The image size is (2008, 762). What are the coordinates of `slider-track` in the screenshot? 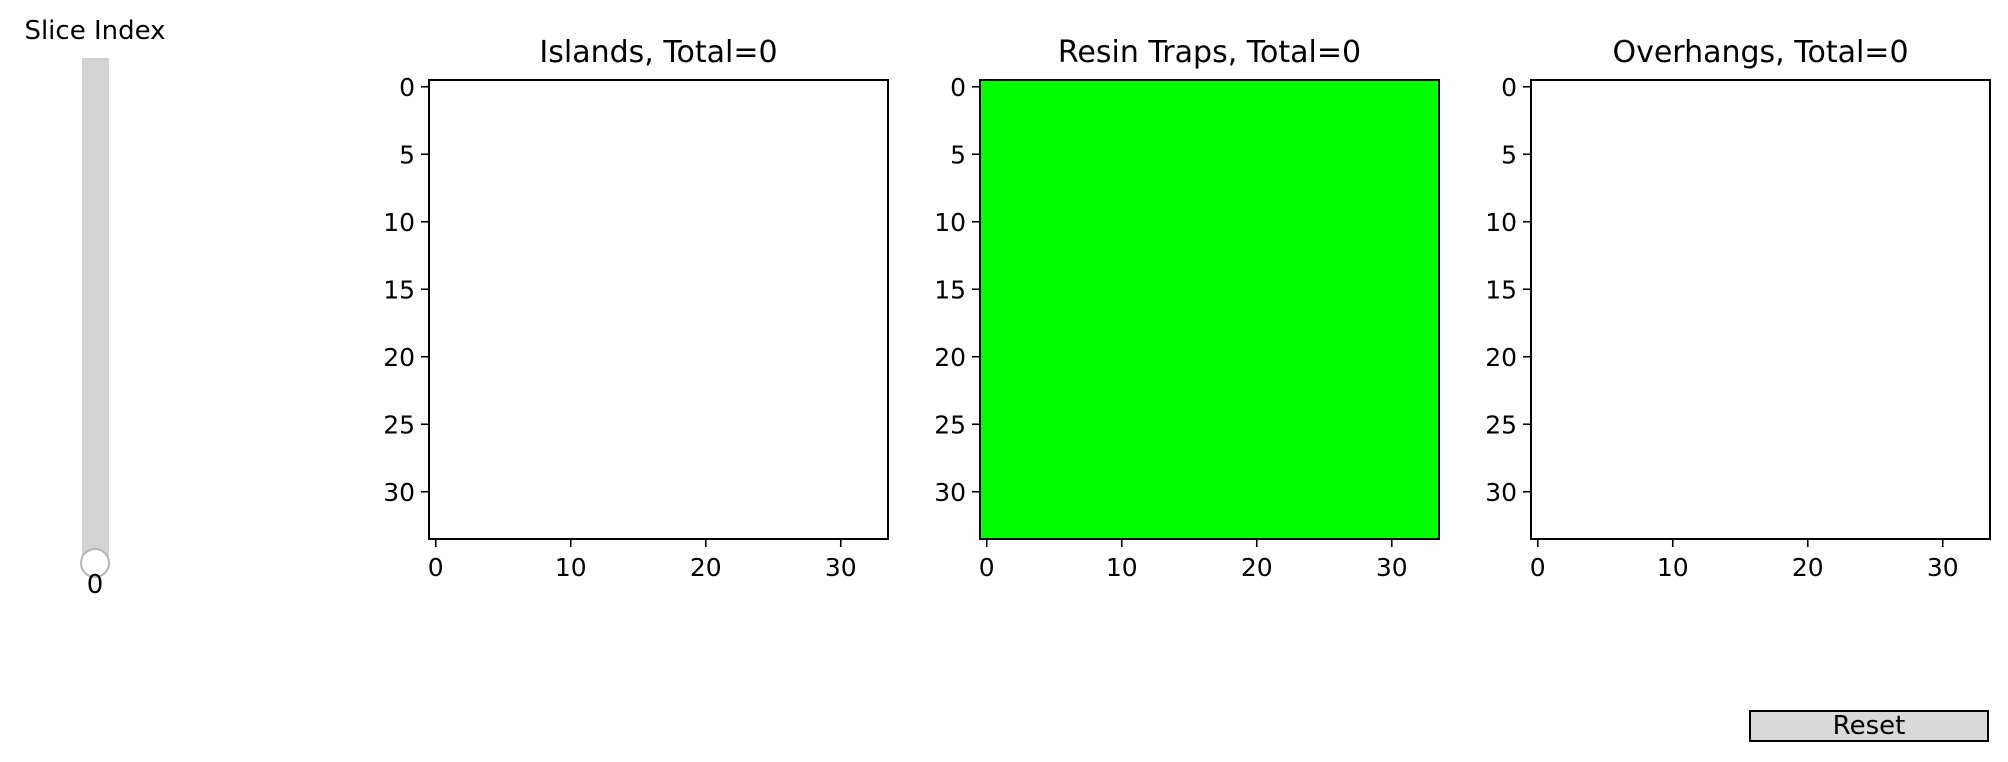 It's located at (95, 310).